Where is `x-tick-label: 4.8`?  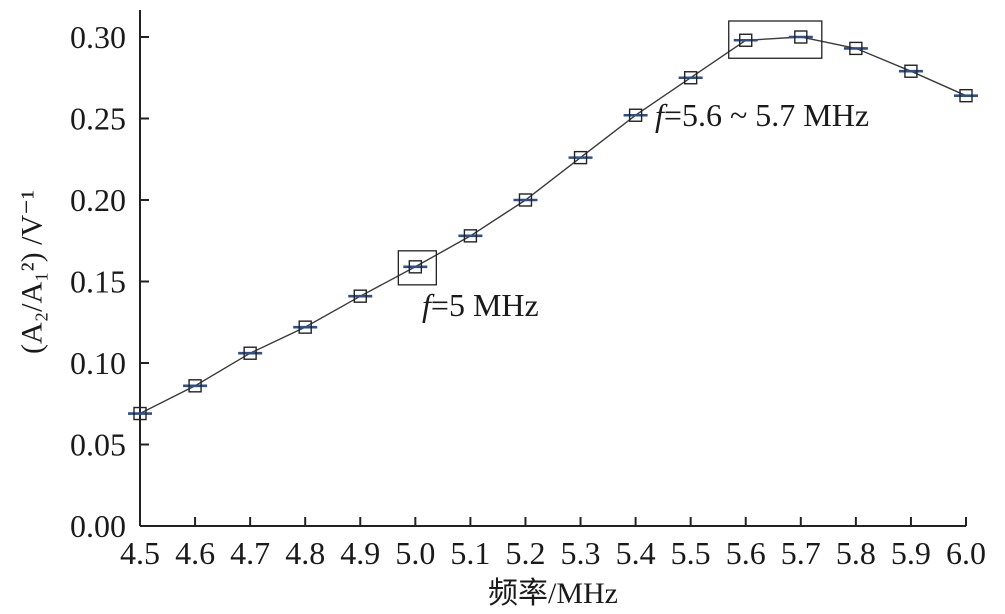
x-tick-label: 4.8 is located at coordinates (305, 553).